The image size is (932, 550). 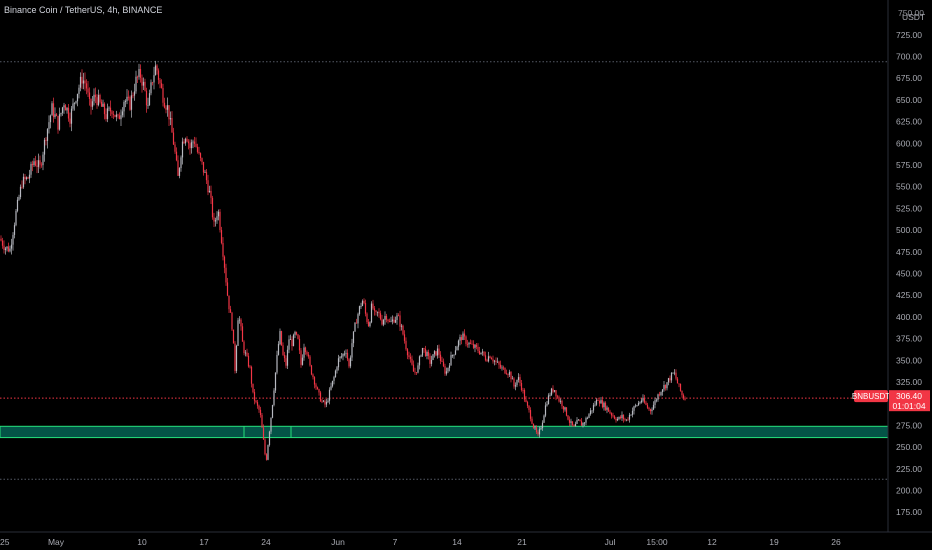 What do you see at coordinates (142, 542) in the screenshot?
I see `time-tick-label: 10` at bounding box center [142, 542].